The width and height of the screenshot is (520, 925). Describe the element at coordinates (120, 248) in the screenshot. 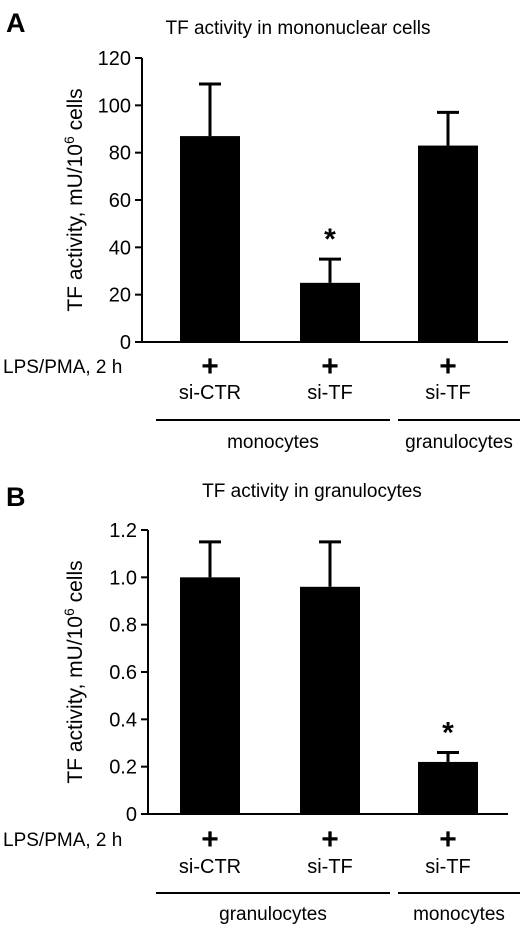

I see `y-tick-label: 40` at that location.